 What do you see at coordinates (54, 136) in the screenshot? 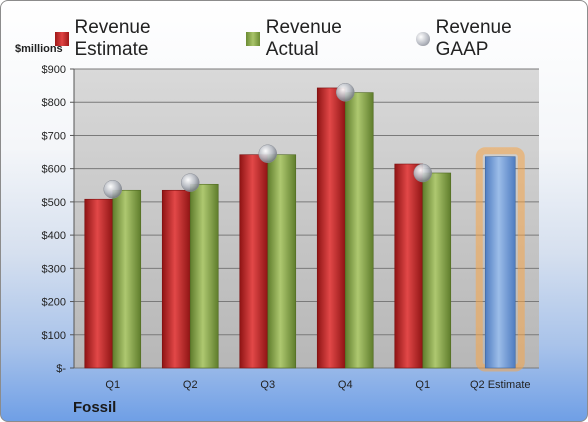
I see `y-tick-label: $700` at bounding box center [54, 136].